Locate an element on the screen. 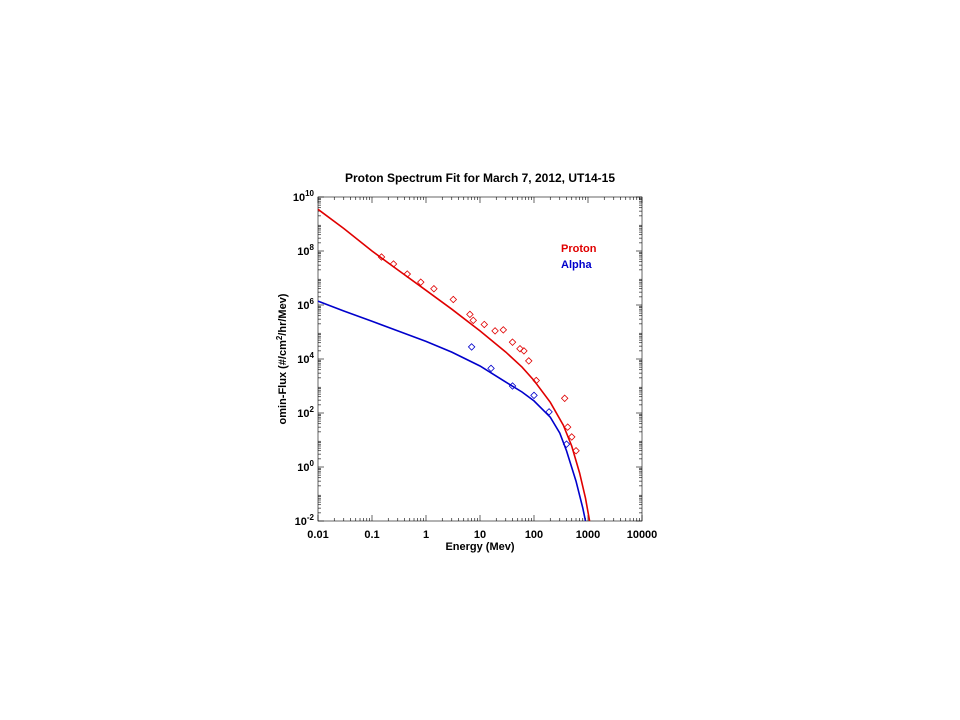  x-tick-label: 1 is located at coordinates (426, 535).